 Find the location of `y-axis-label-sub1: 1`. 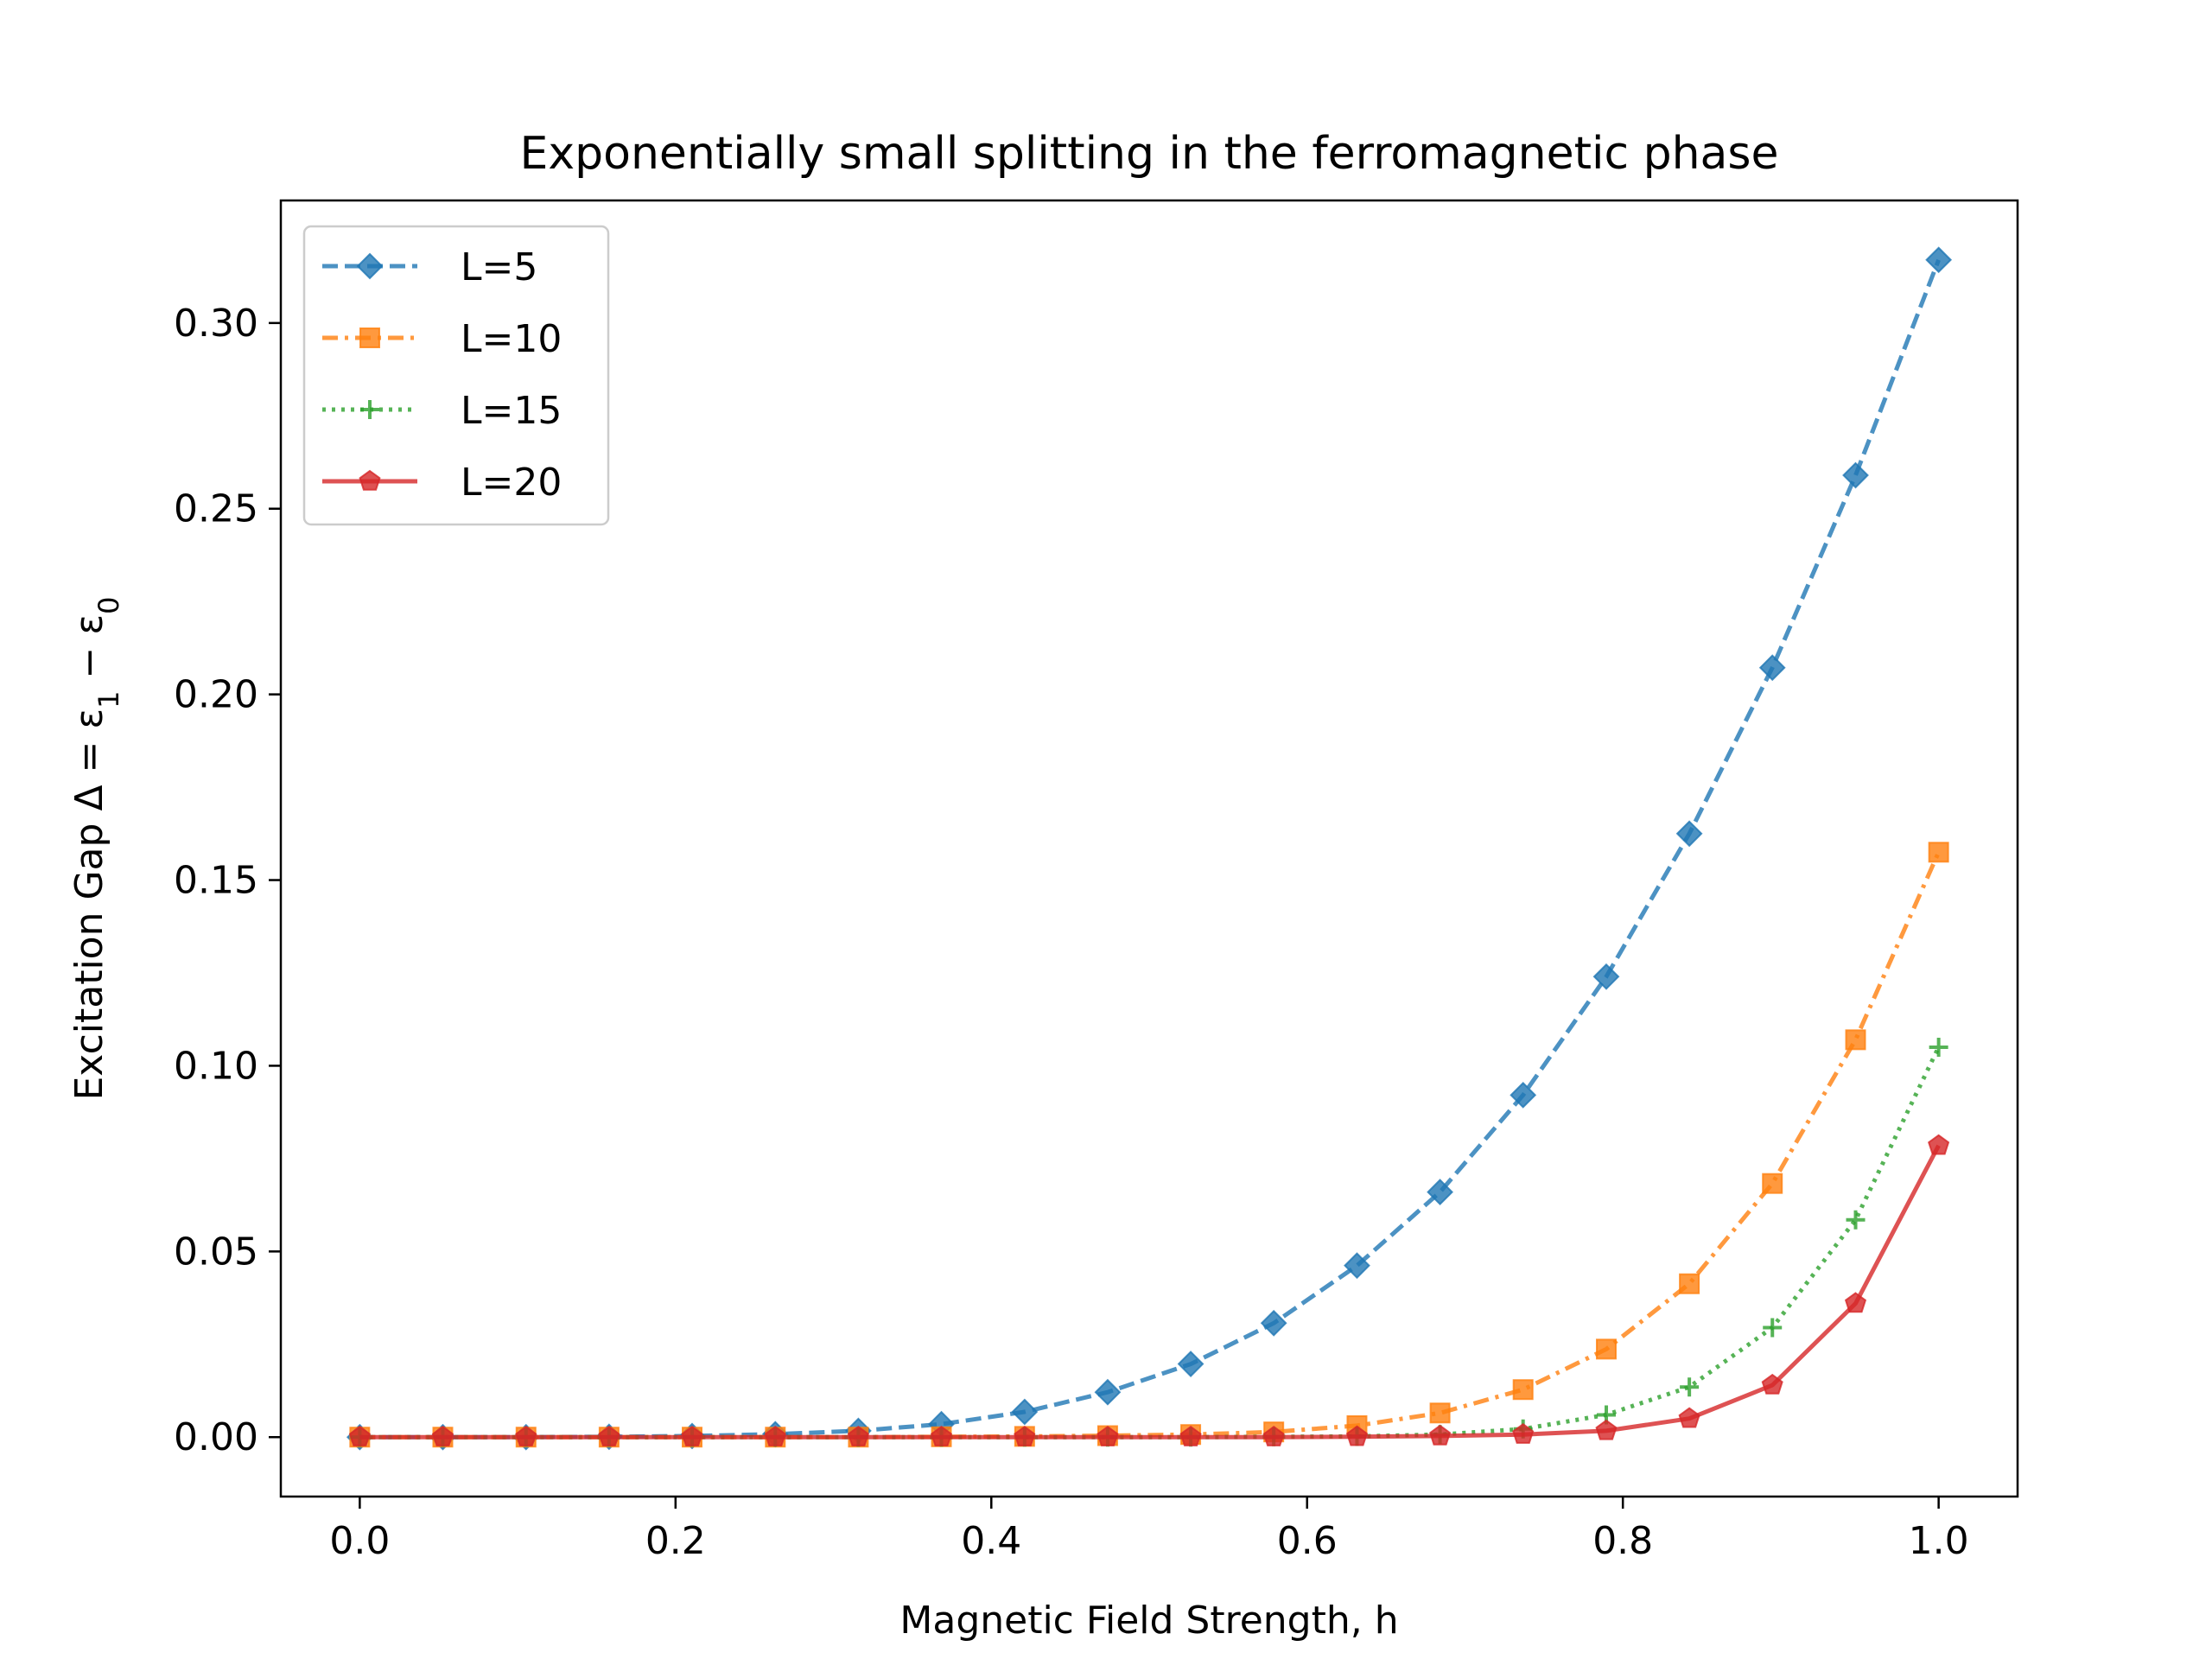

y-axis-label-sub1: 1 is located at coordinates (108, 699).